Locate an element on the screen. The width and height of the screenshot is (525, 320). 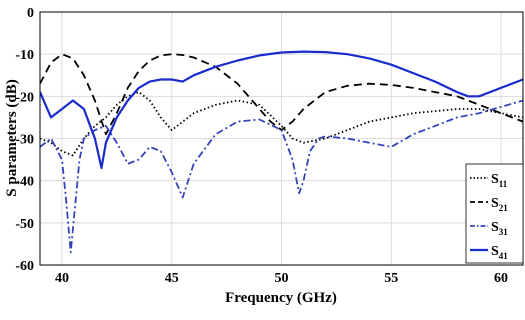
x-tick-label: 60 is located at coordinates (501, 278).